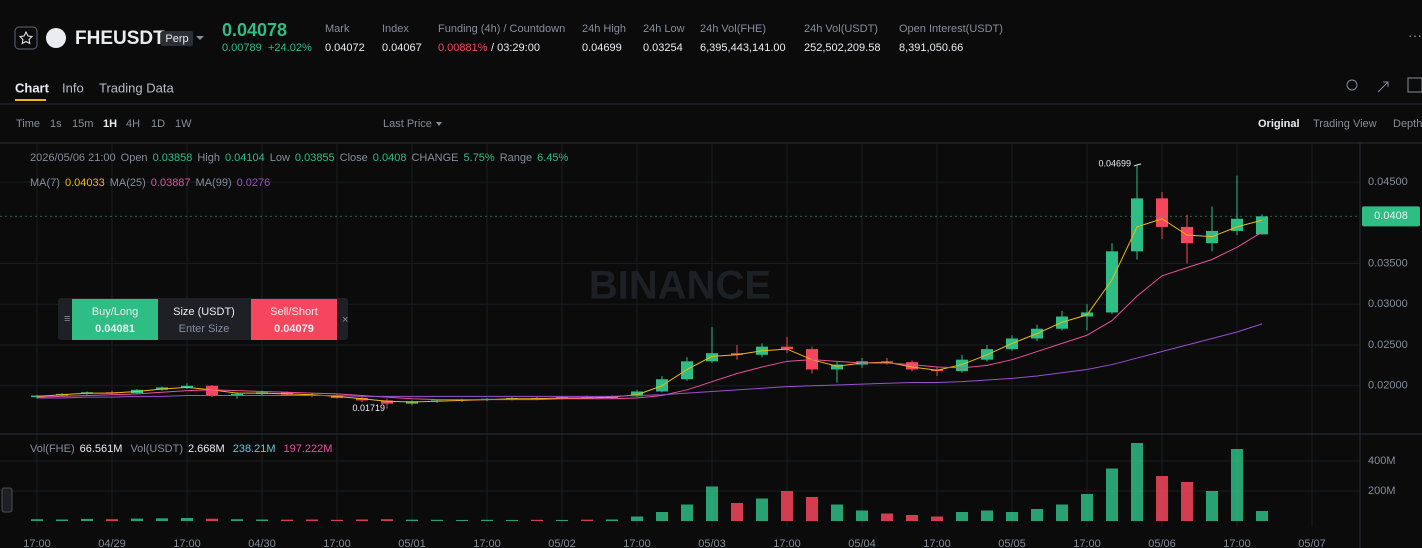 Image resolution: width=1422 pixels, height=548 pixels. I want to click on legend-value: 5.75%, so click(479, 158).